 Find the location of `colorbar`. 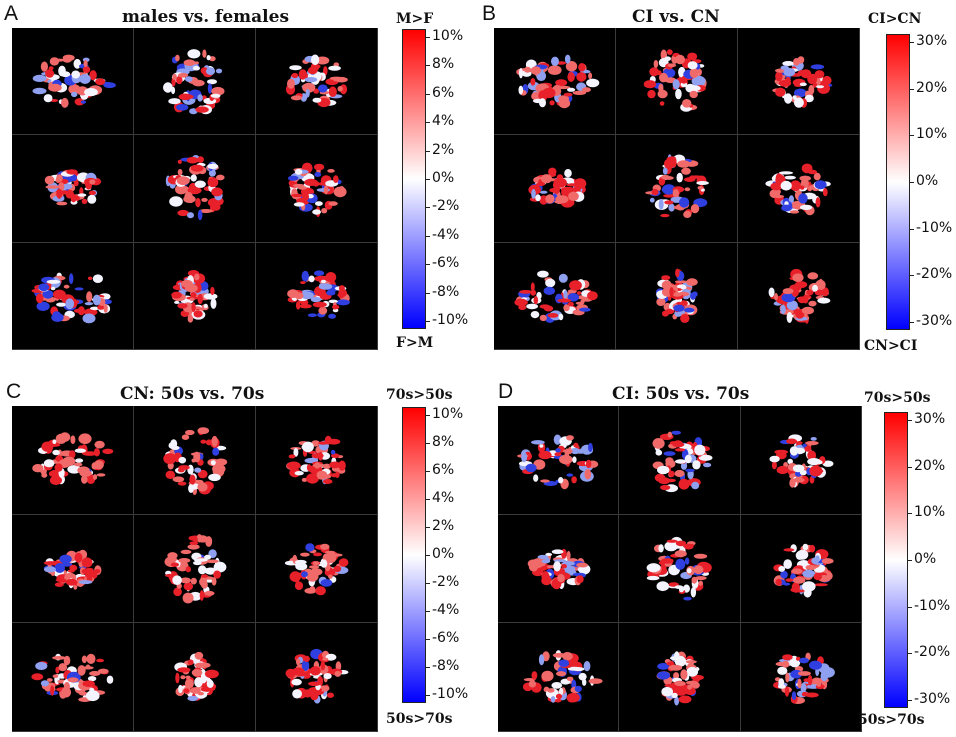

colorbar is located at coordinates (414, 179).